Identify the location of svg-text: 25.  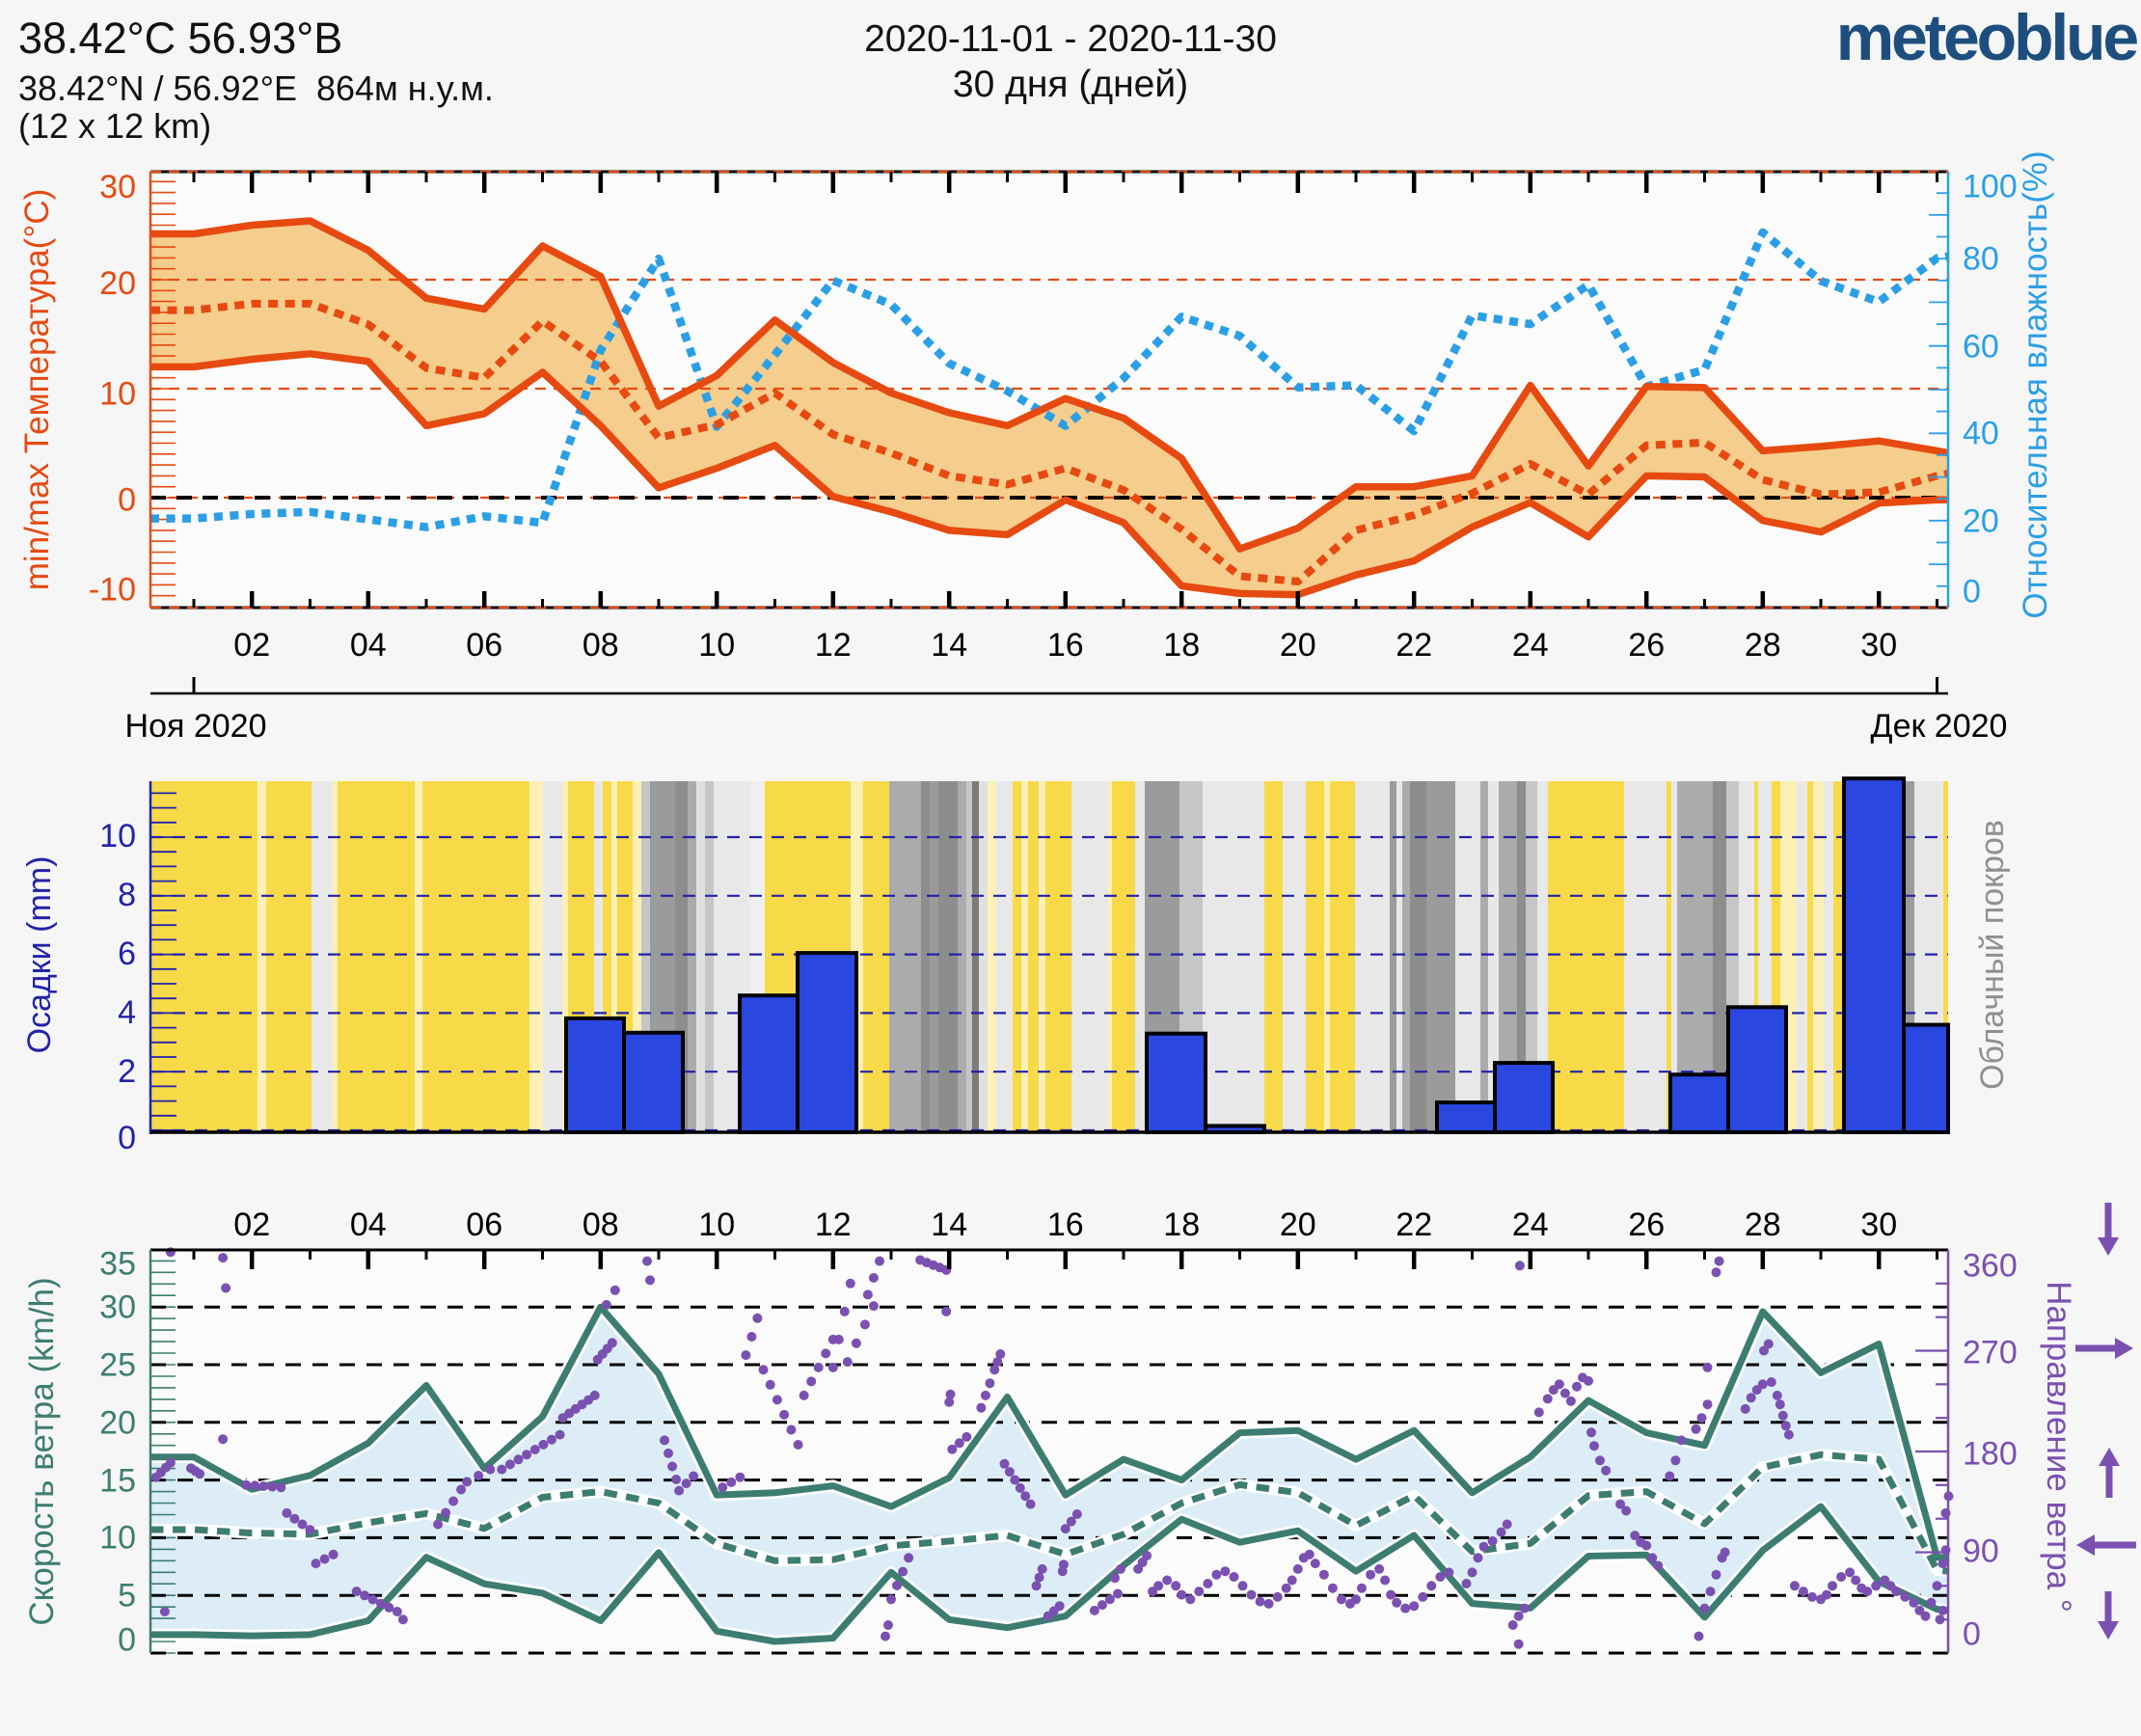
(118, 1365).